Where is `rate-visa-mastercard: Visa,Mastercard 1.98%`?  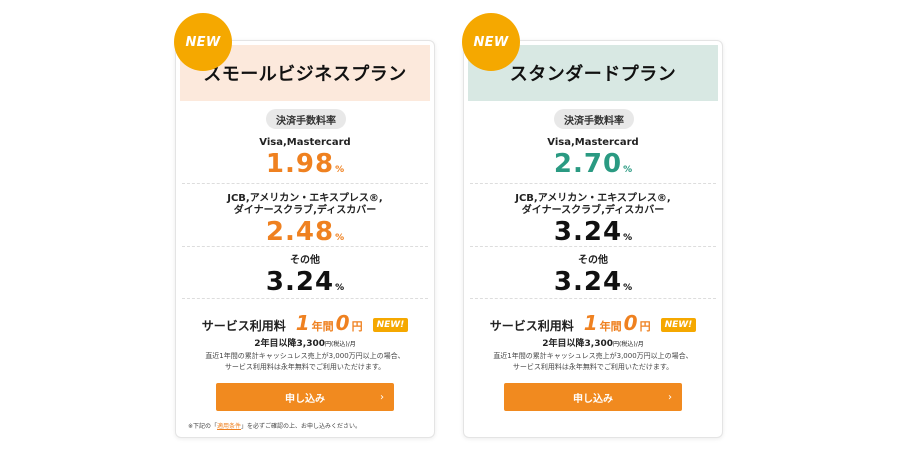
rate-visa-mastercard: Visa,Mastercard 1.98% is located at coordinates (305, 161).